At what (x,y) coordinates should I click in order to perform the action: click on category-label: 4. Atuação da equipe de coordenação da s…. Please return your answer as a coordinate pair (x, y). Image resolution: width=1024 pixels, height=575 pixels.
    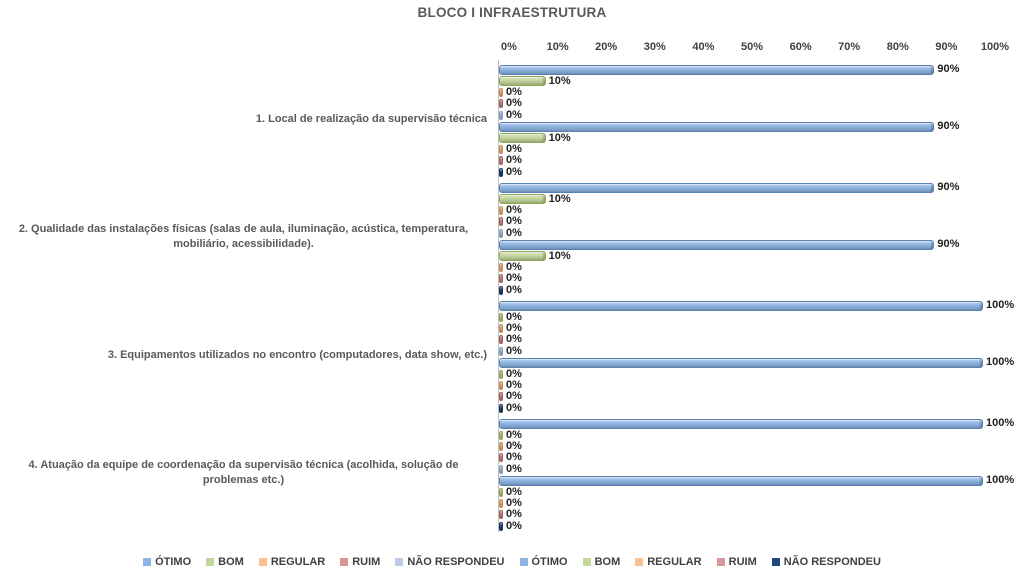
    Looking at the image, I should click on (243, 472).